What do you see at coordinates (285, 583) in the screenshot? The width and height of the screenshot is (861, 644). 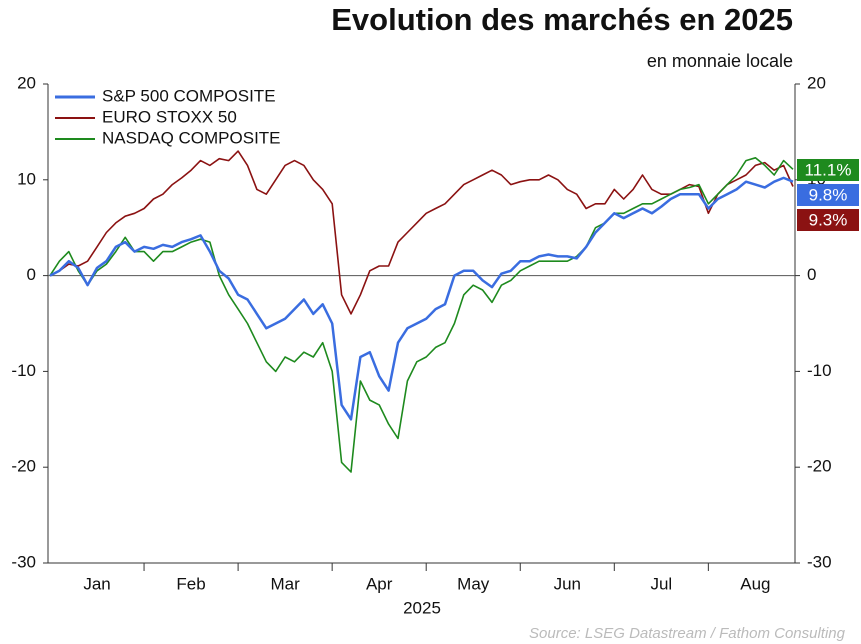 I see `x-tick-label: Mar` at bounding box center [285, 583].